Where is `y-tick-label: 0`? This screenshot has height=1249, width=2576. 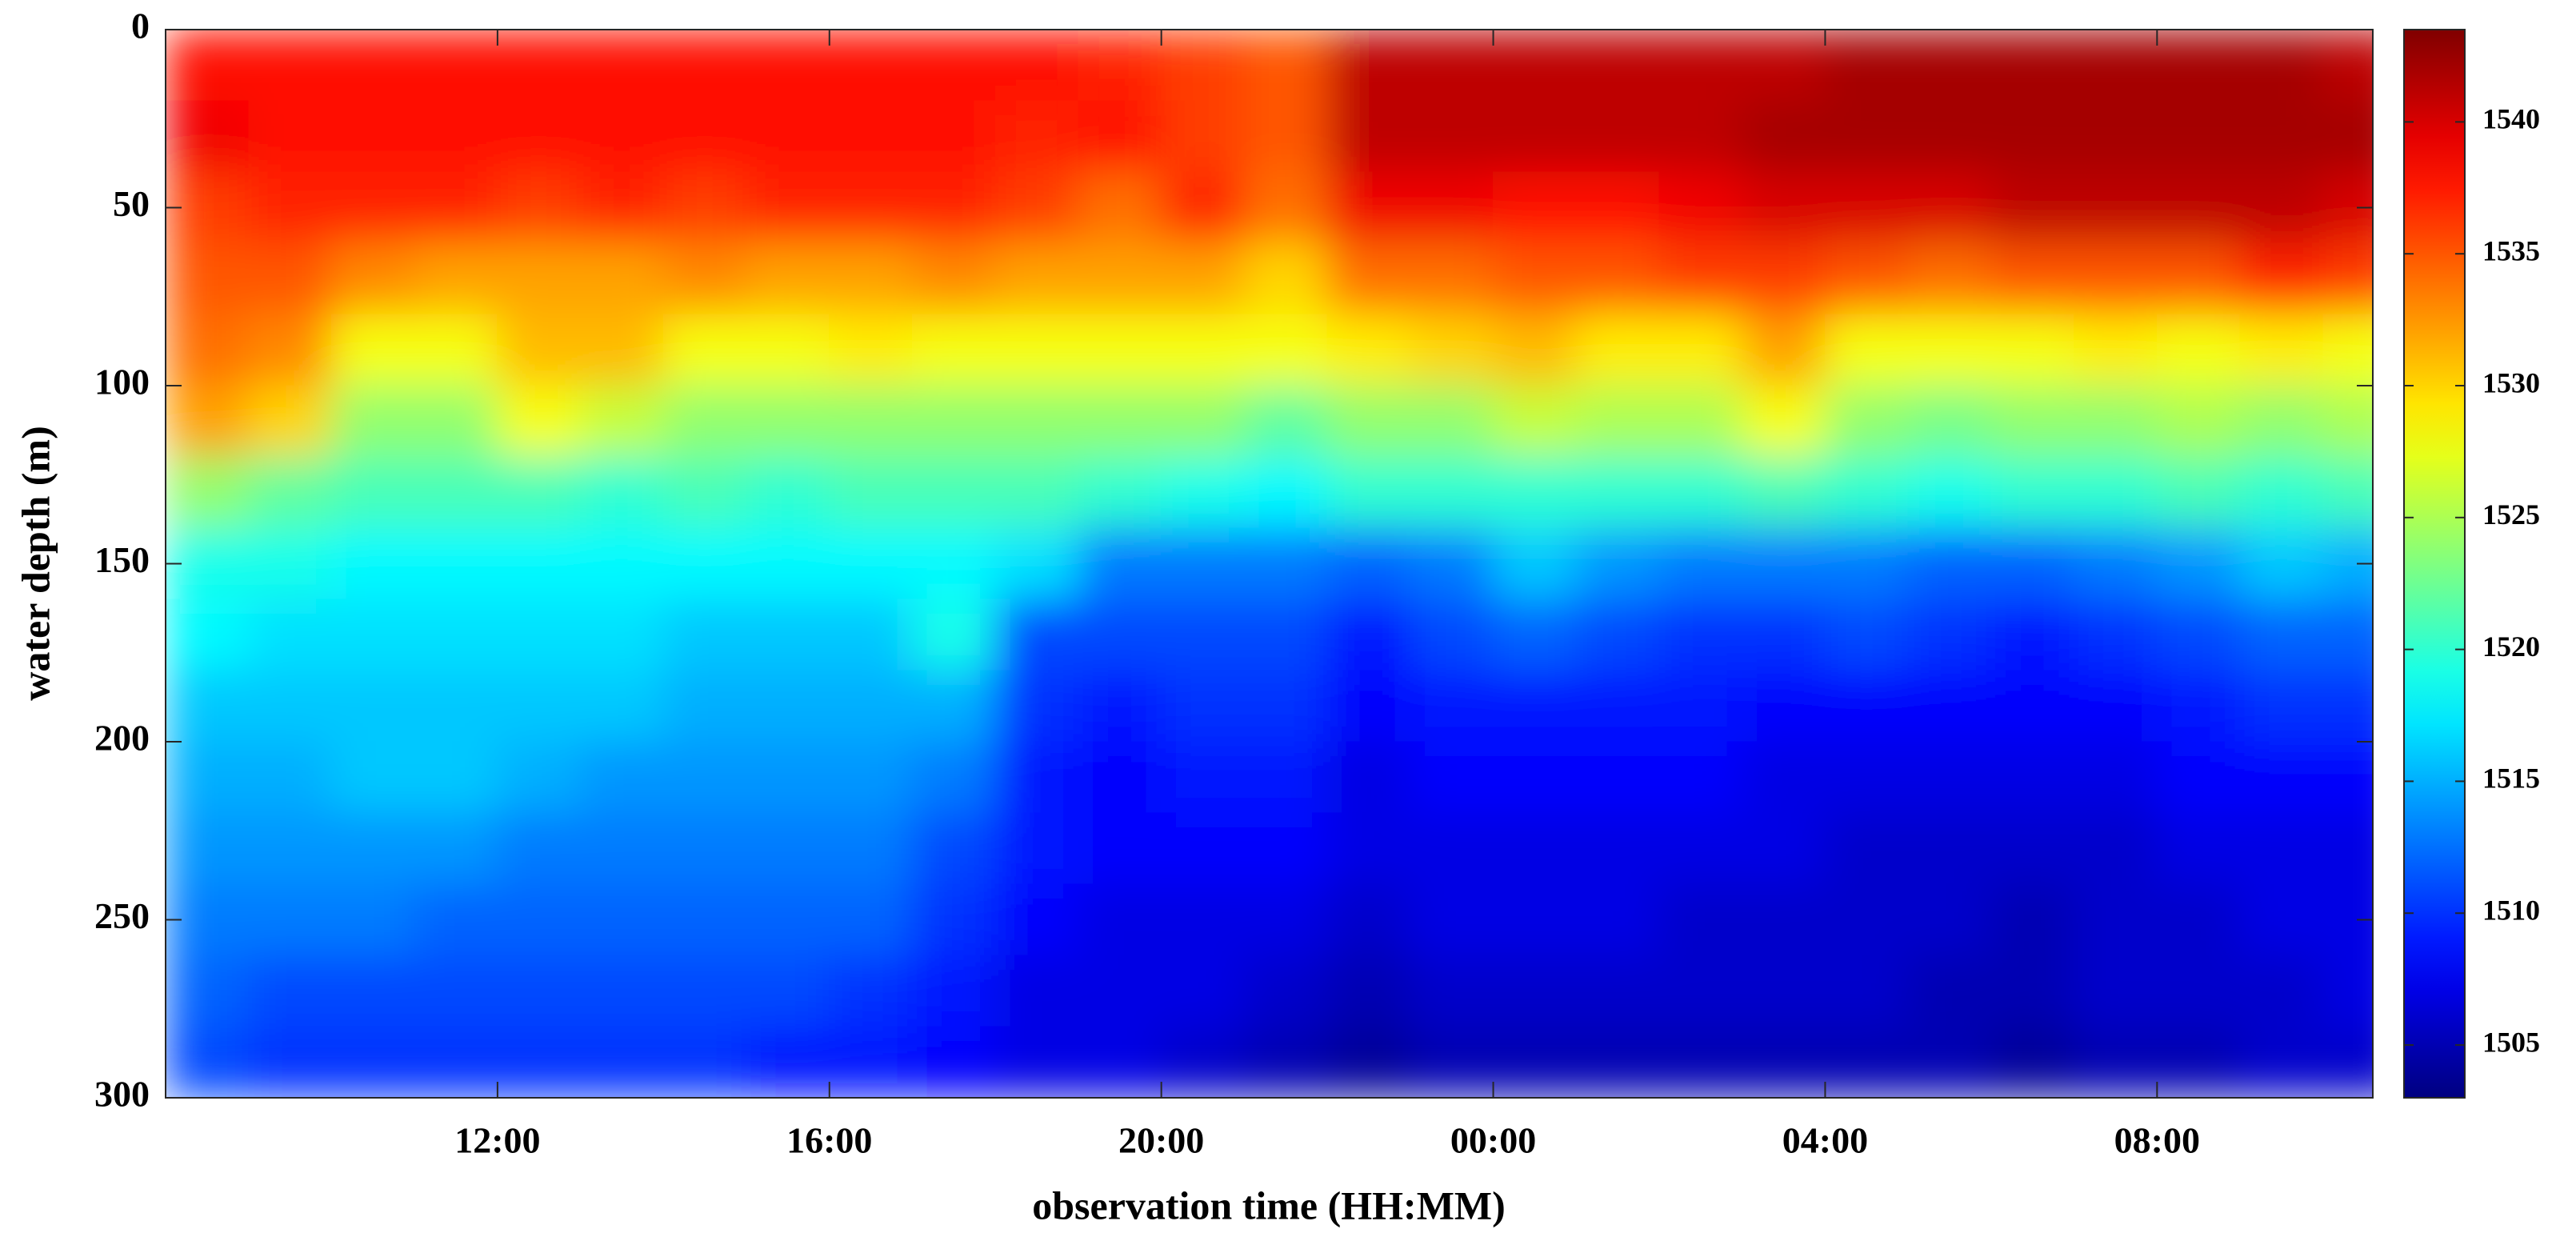 y-tick-label: 0 is located at coordinates (140, 26).